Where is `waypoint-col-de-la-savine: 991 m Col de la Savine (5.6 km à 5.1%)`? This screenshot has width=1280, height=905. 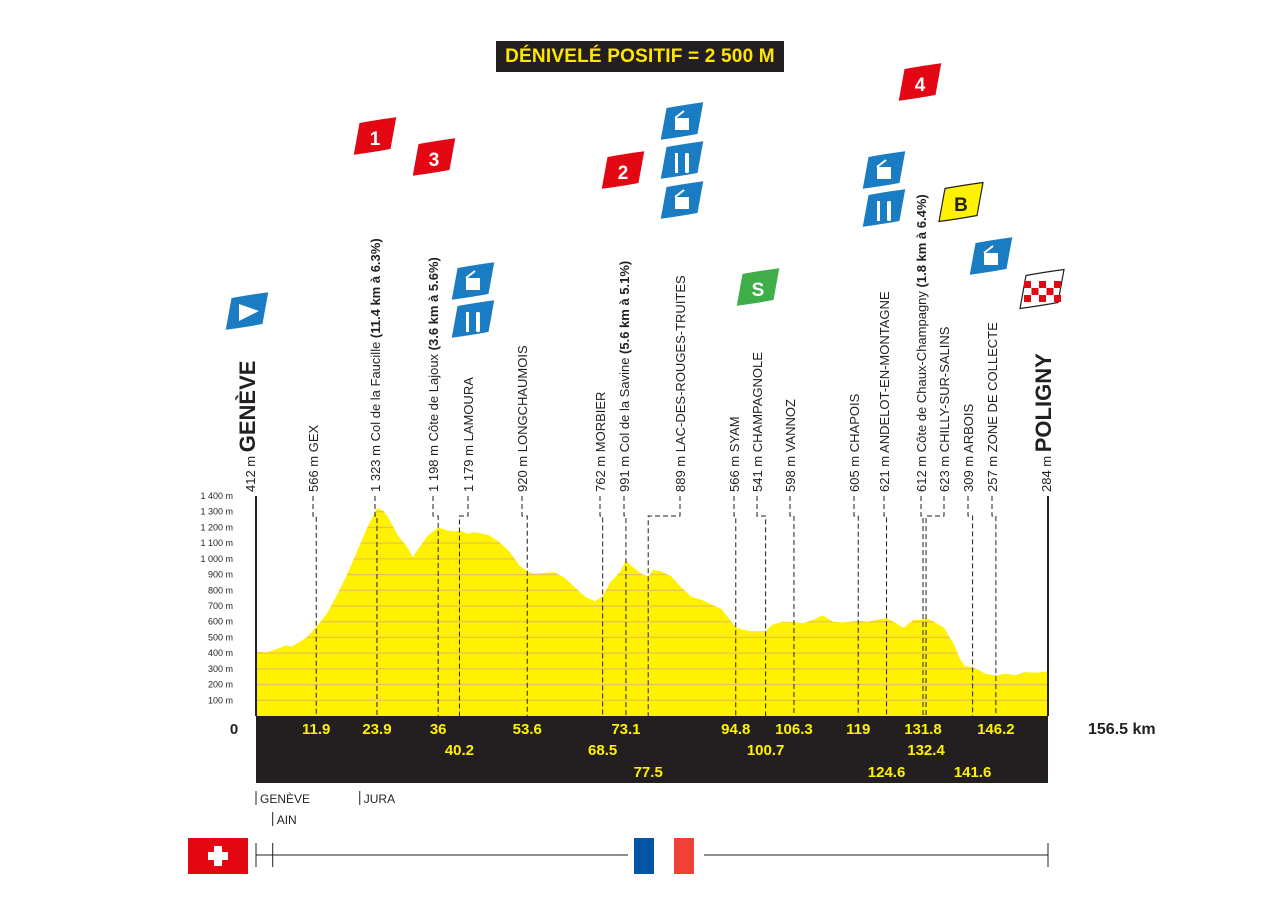 waypoint-col-de-la-savine: 991 m Col de la Savine (5.6 km à 5.1%) is located at coordinates (624, 488).